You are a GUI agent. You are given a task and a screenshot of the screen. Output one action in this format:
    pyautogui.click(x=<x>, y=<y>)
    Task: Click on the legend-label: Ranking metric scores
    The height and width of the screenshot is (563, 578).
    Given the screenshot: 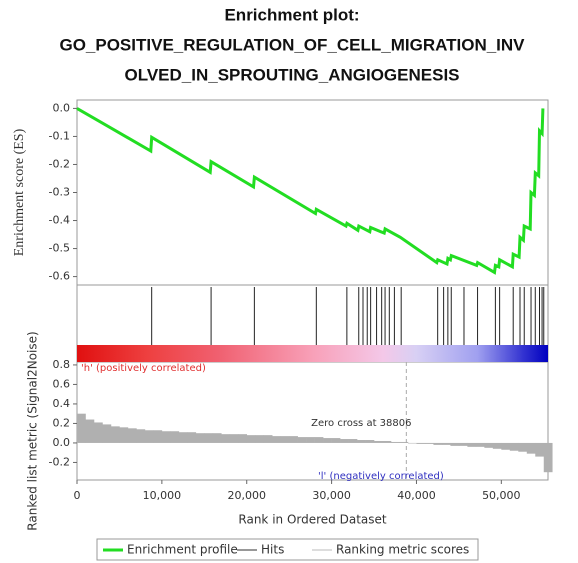 What is the action you would take?
    pyautogui.click(x=402, y=550)
    